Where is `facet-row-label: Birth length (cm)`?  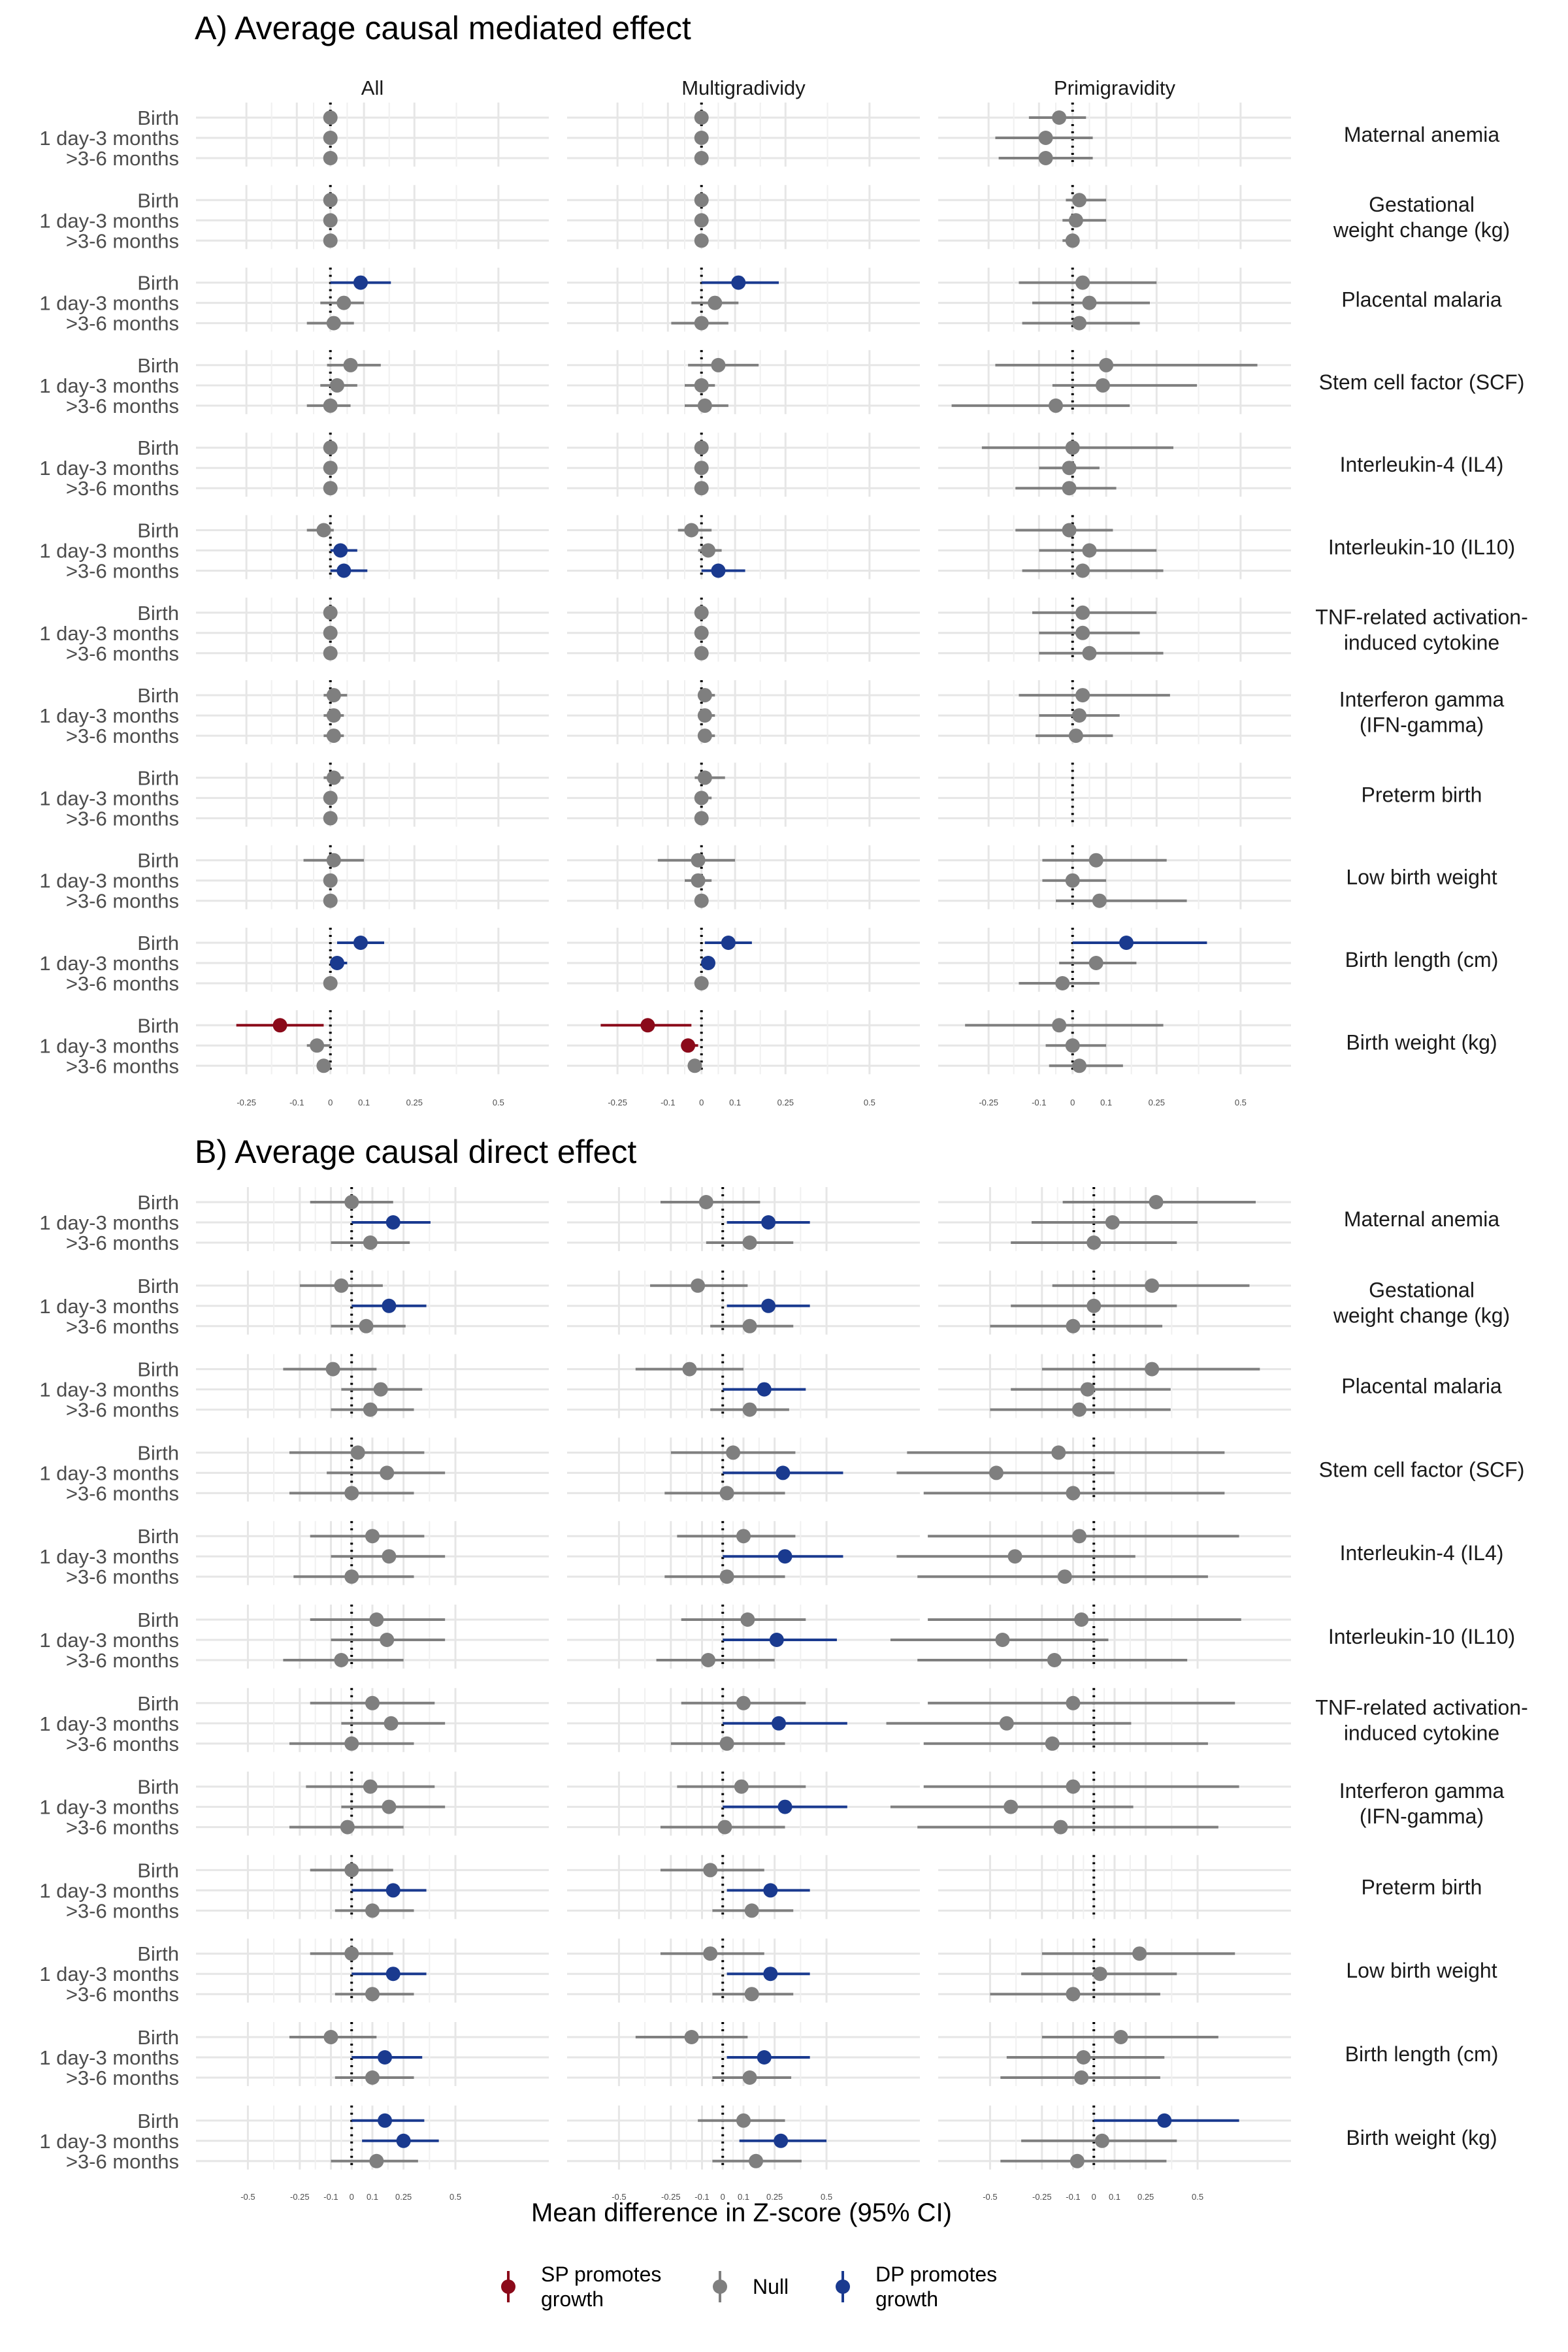
facet-row-label: Birth length (cm) is located at coordinates (1422, 960).